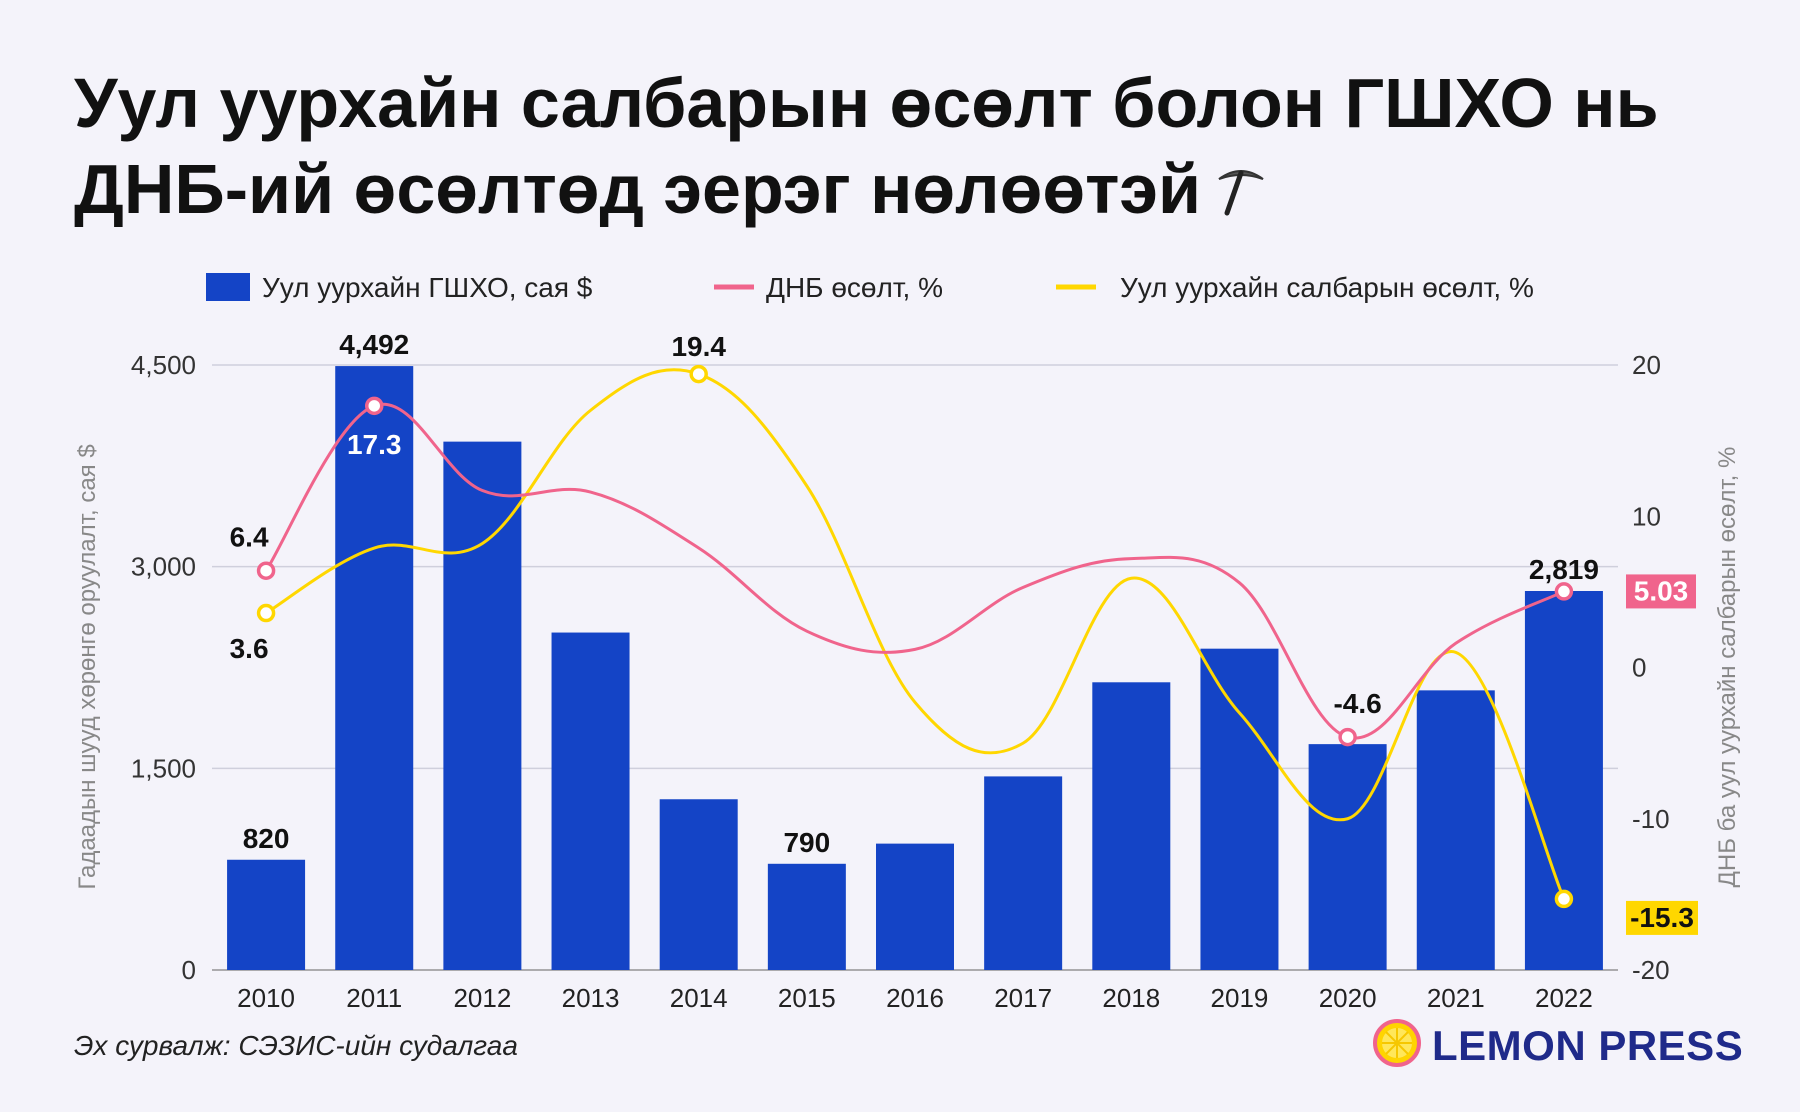  What do you see at coordinates (1455, 830) in the screenshot?
I see `bar-2021` at bounding box center [1455, 830].